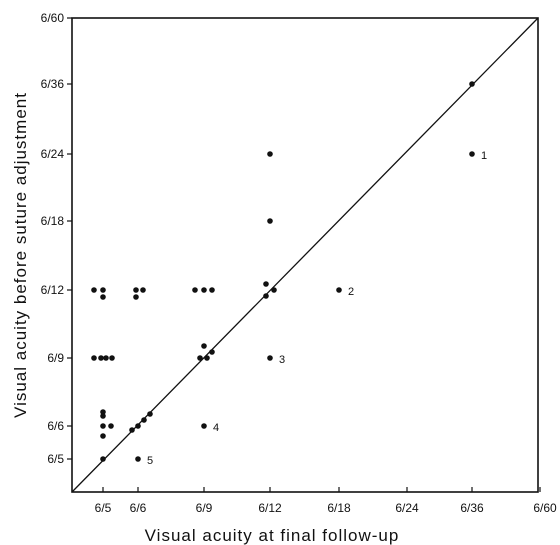  What do you see at coordinates (472, 508) in the screenshot?
I see `x-tick-label: 6/36` at bounding box center [472, 508].